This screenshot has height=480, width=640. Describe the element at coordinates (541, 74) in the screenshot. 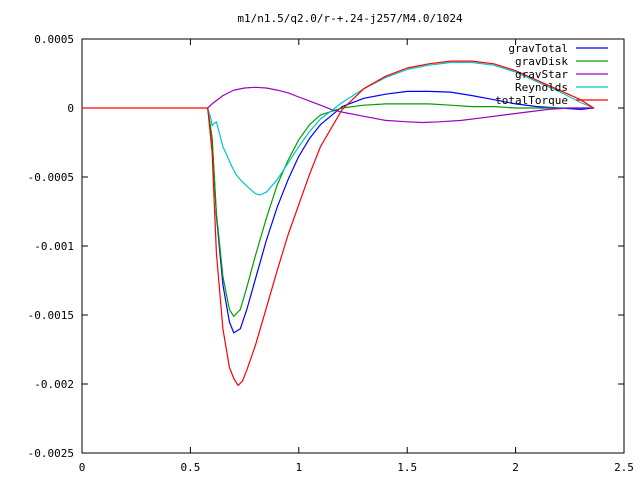

I see `legend-label-gravStar: gravStar` at that location.